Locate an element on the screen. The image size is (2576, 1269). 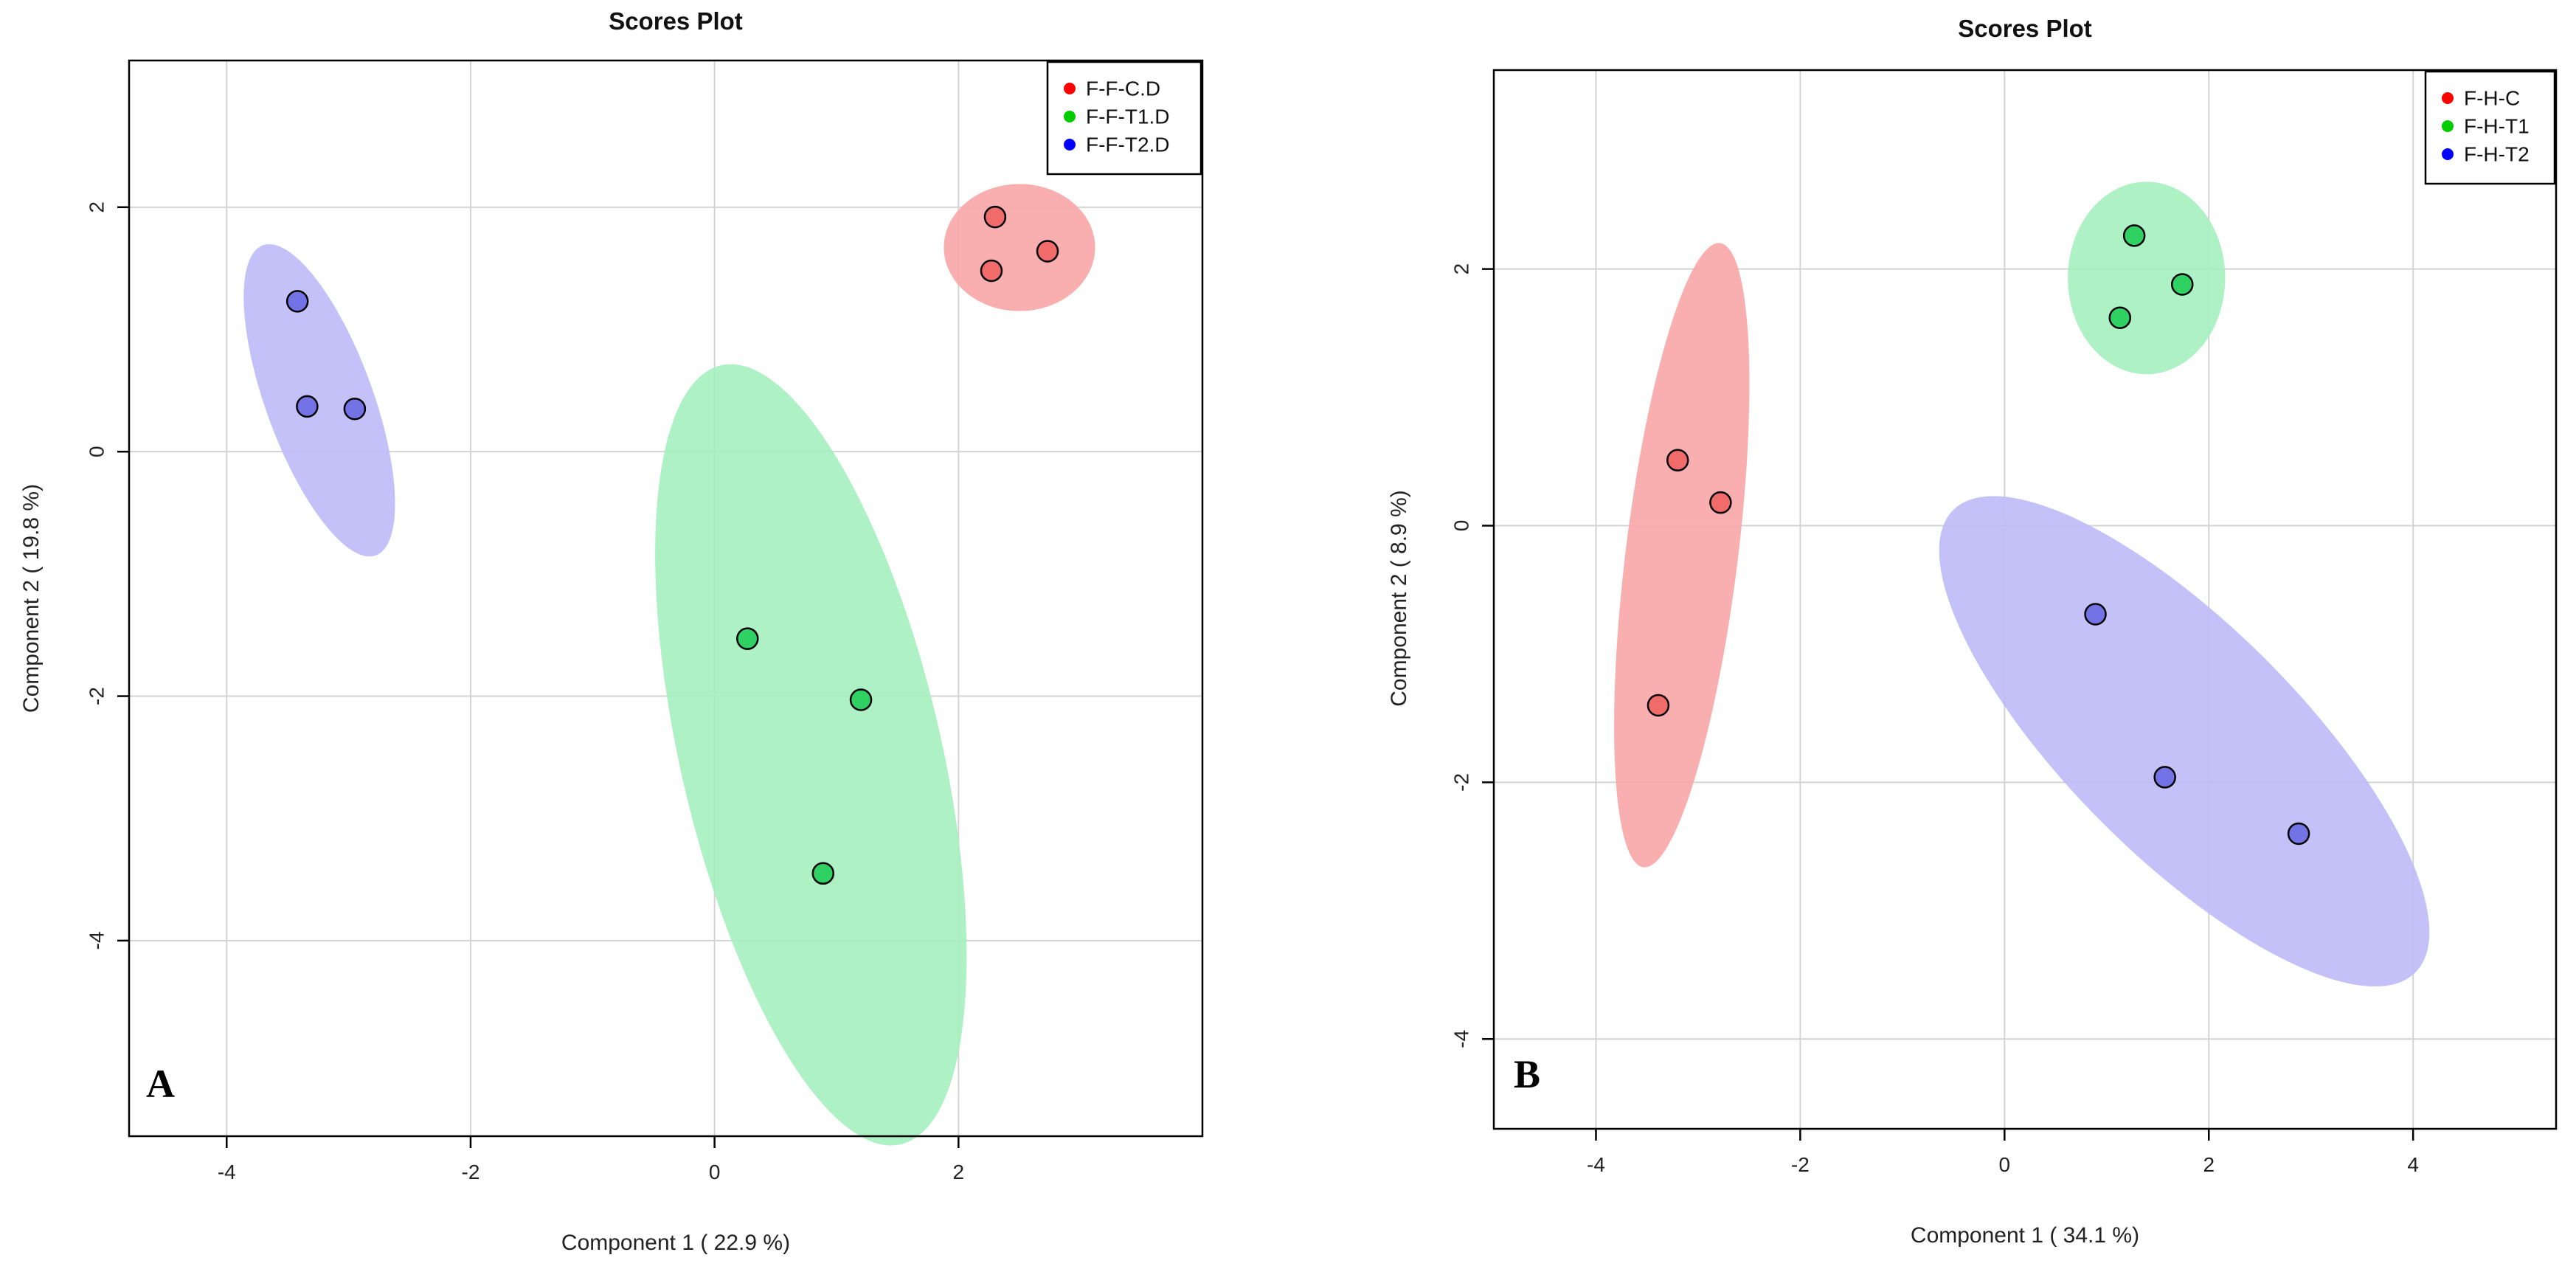
panel-b-y-tick-label: -4 is located at coordinates (1462, 1039).